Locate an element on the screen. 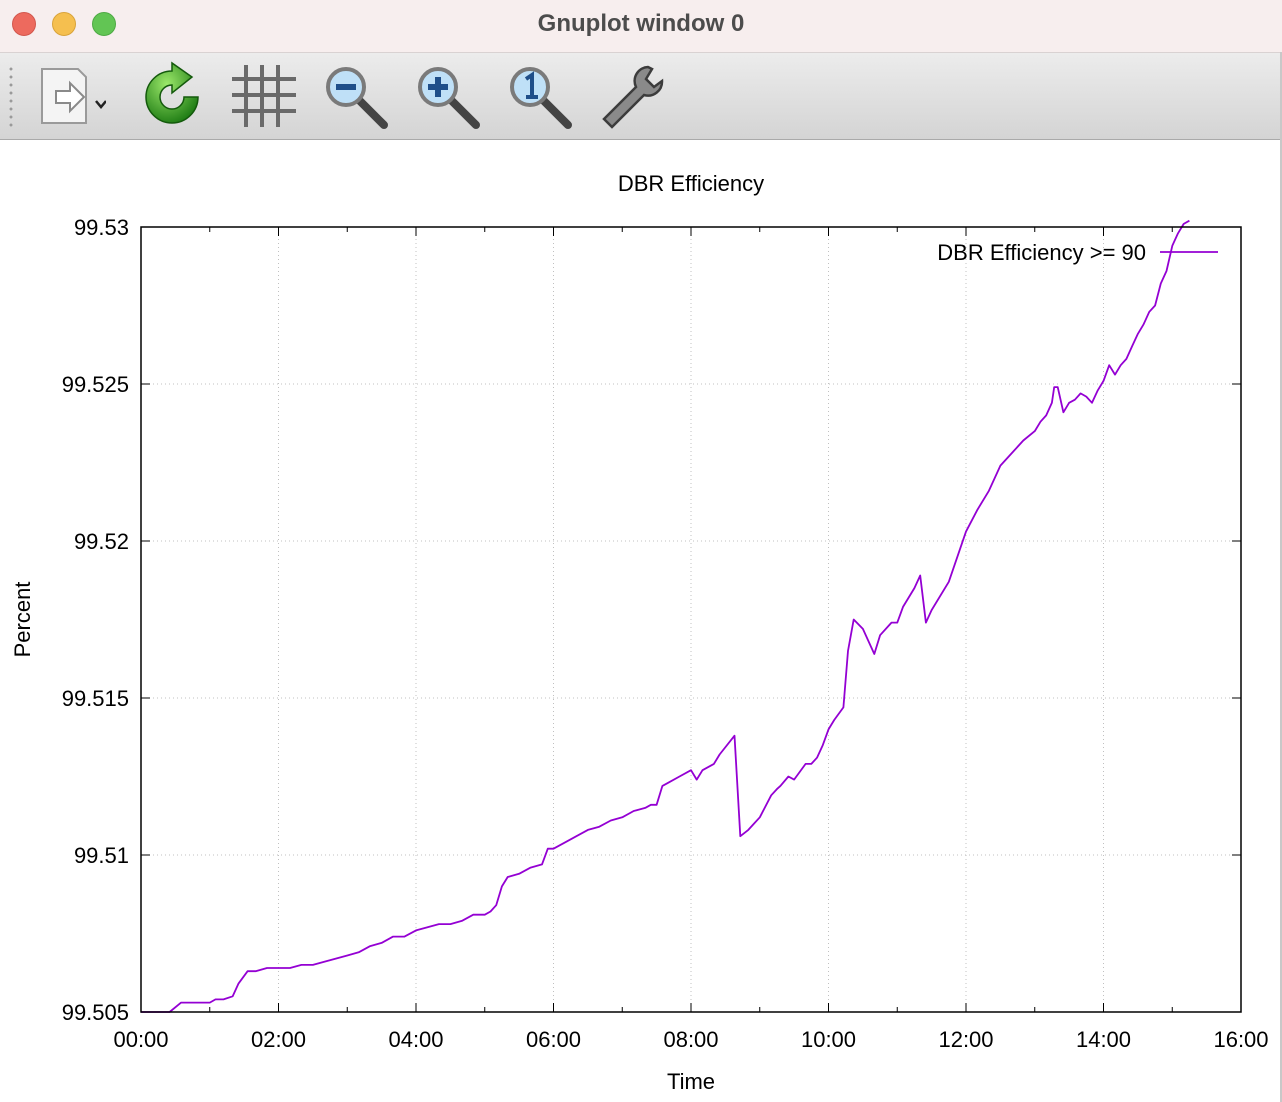 The height and width of the screenshot is (1102, 1282). x-tick-label: 08:00 is located at coordinates (690, 1039).